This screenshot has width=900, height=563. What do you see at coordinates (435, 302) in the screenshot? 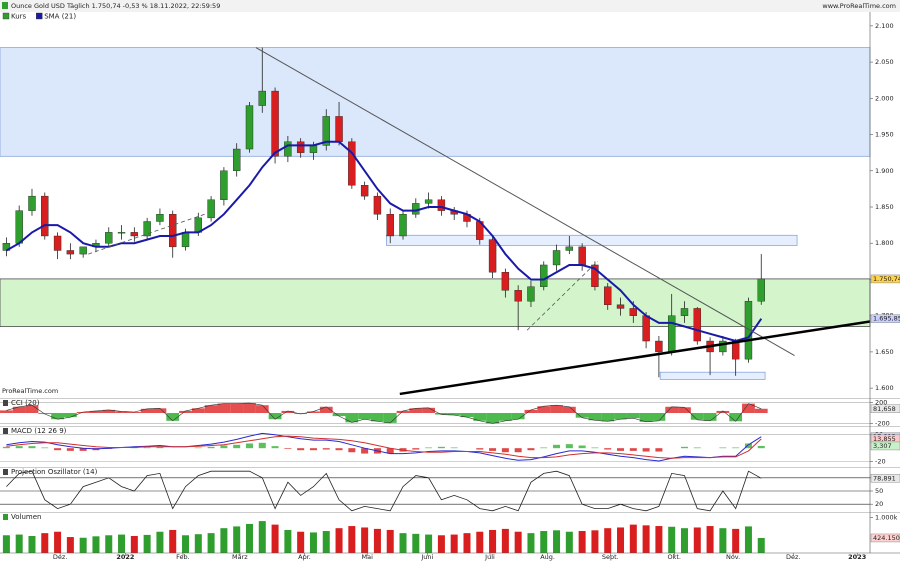
I see `zone` at bounding box center [435, 302].